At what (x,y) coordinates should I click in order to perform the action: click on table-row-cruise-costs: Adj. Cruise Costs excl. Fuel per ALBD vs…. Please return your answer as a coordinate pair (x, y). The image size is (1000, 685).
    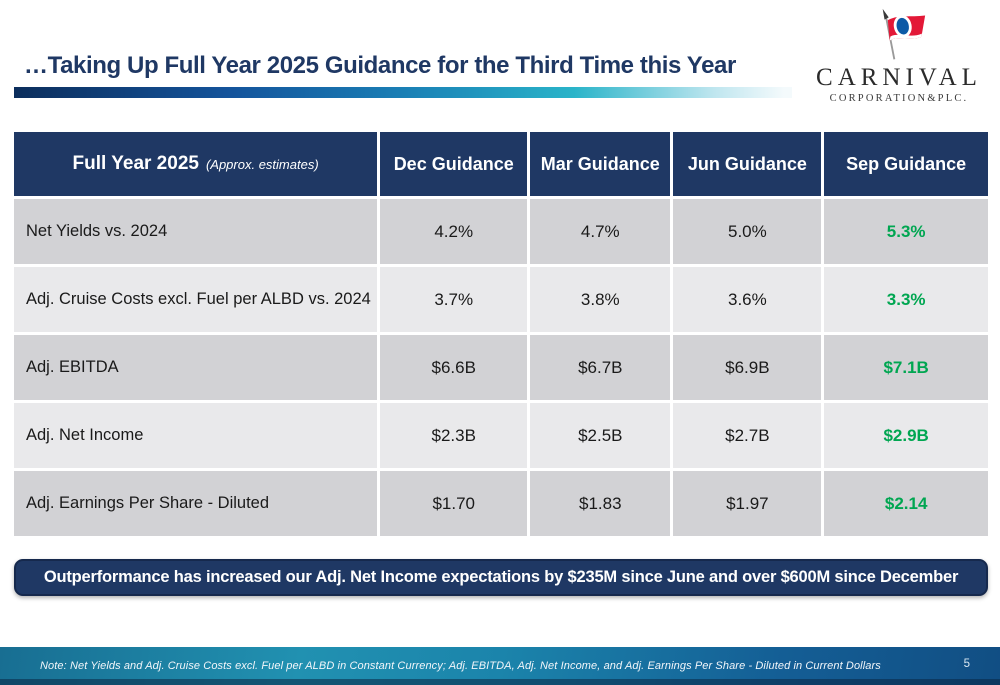
    Looking at the image, I should click on (501, 299).